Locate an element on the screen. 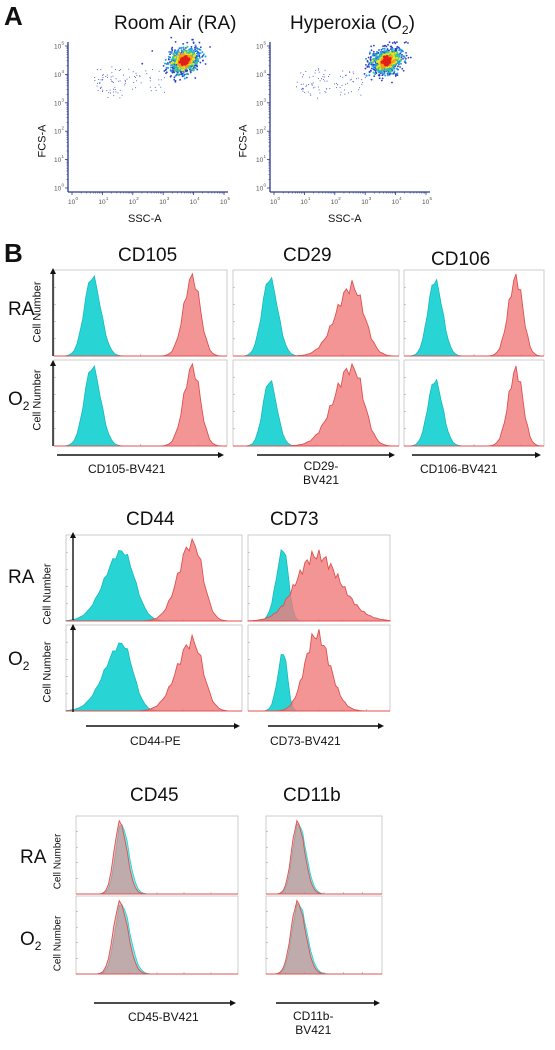  scatter-o2-x-tick-label: 10 is located at coordinates (335, 202).